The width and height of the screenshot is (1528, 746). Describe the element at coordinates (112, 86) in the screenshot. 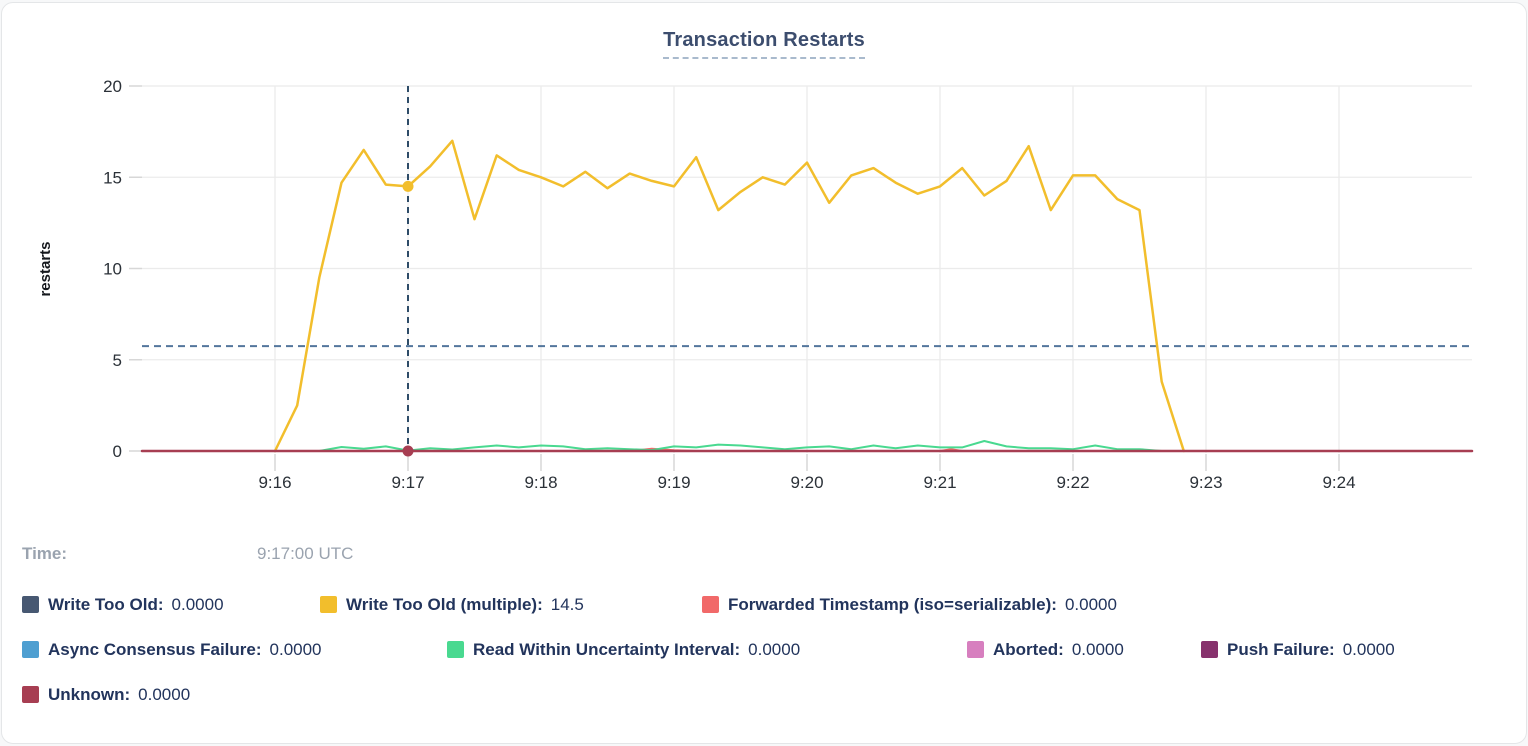

I see `y-tick-label: 20` at that location.